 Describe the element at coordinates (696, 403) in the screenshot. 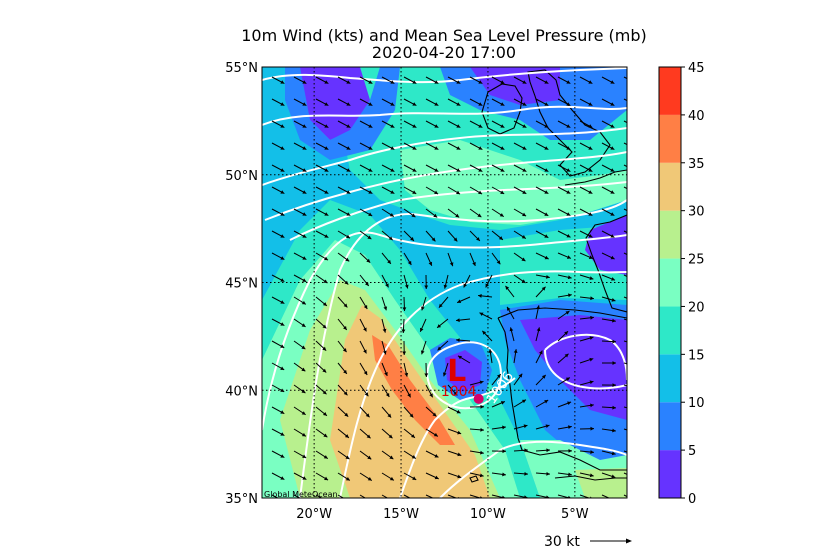

I see `colorbar-tick-label: 10` at that location.